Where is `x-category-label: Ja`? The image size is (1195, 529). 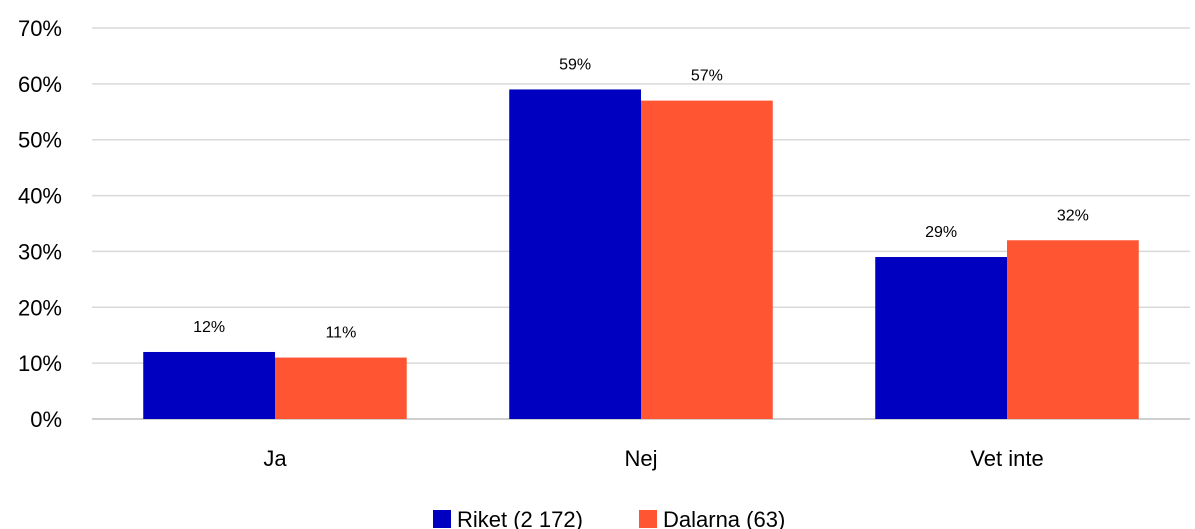 x-category-label: Ja is located at coordinates (275, 458).